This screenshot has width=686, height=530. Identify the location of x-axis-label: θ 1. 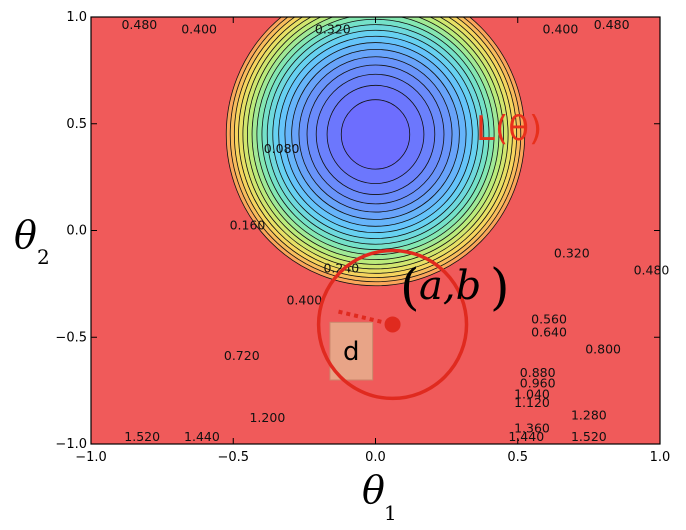
(379, 496).